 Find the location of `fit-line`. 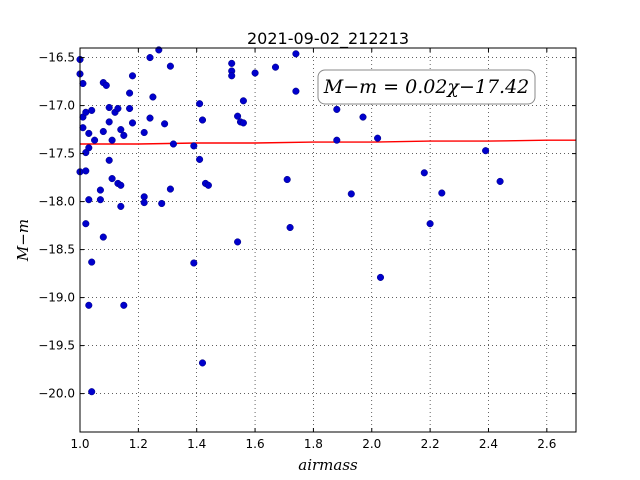

fit-line is located at coordinates (328, 142).